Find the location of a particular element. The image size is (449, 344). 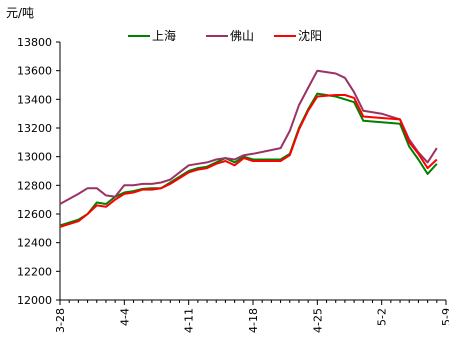

legend-label-1: 佛山 is located at coordinates (242, 36).